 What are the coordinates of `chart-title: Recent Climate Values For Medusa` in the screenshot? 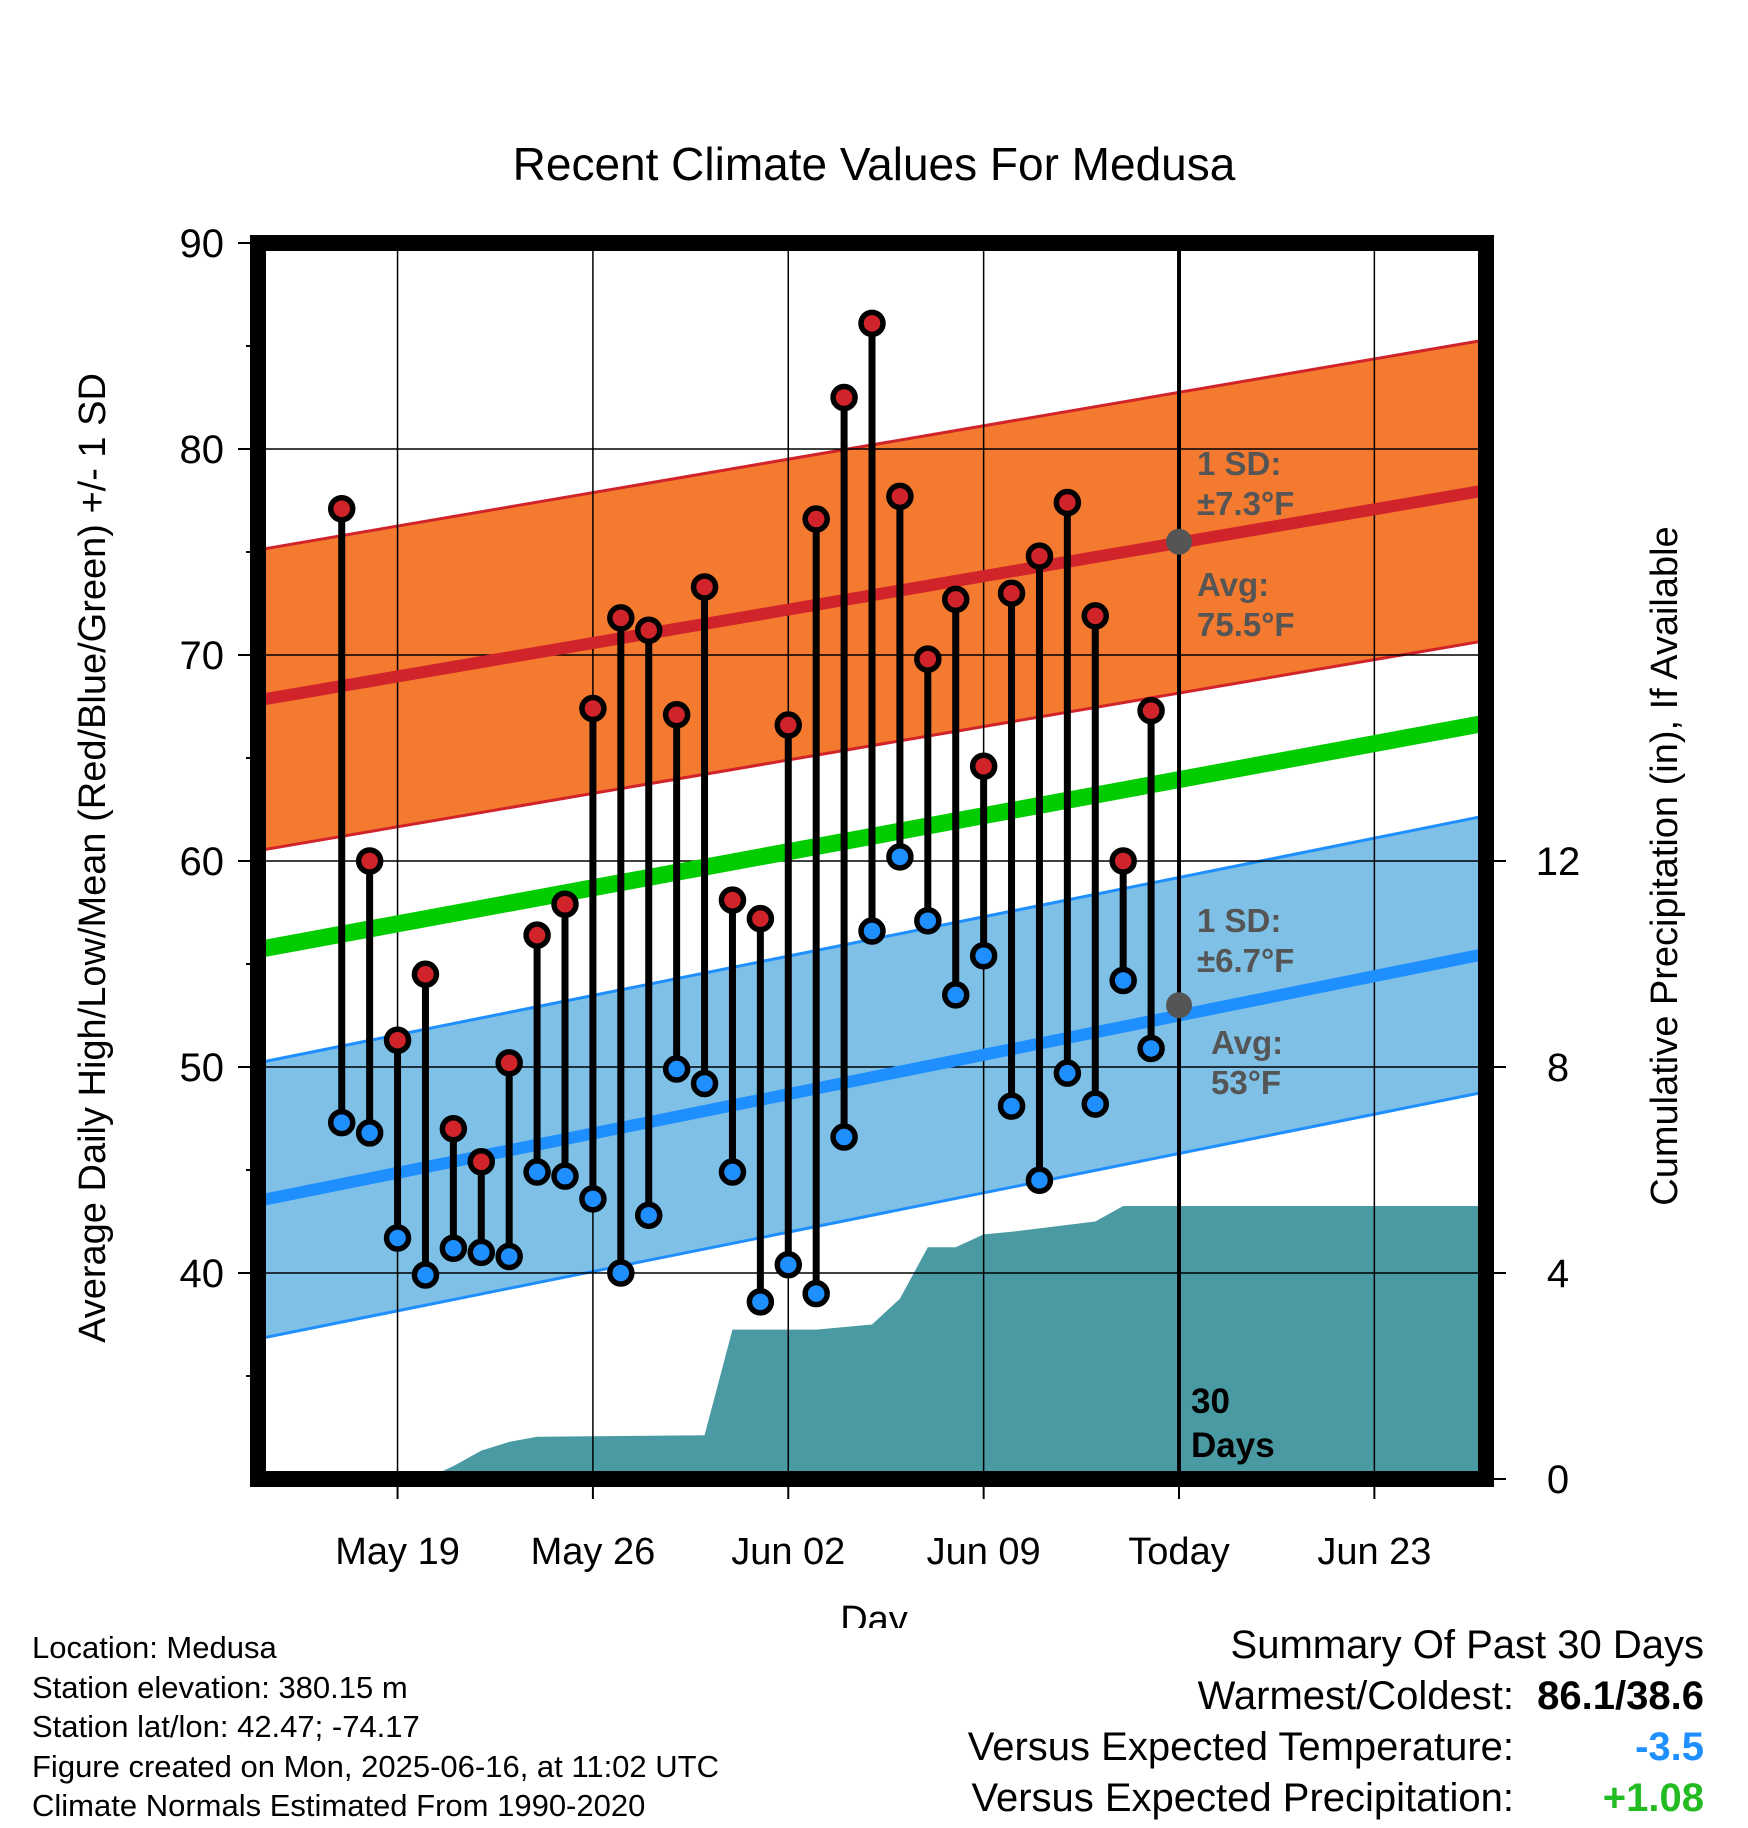 It's located at (874, 164).